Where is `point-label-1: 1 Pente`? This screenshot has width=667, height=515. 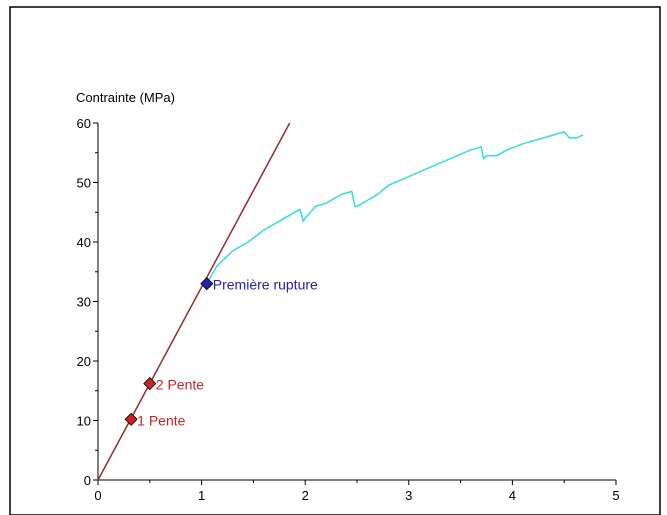
point-label-1: 1 Pente is located at coordinates (161, 420).